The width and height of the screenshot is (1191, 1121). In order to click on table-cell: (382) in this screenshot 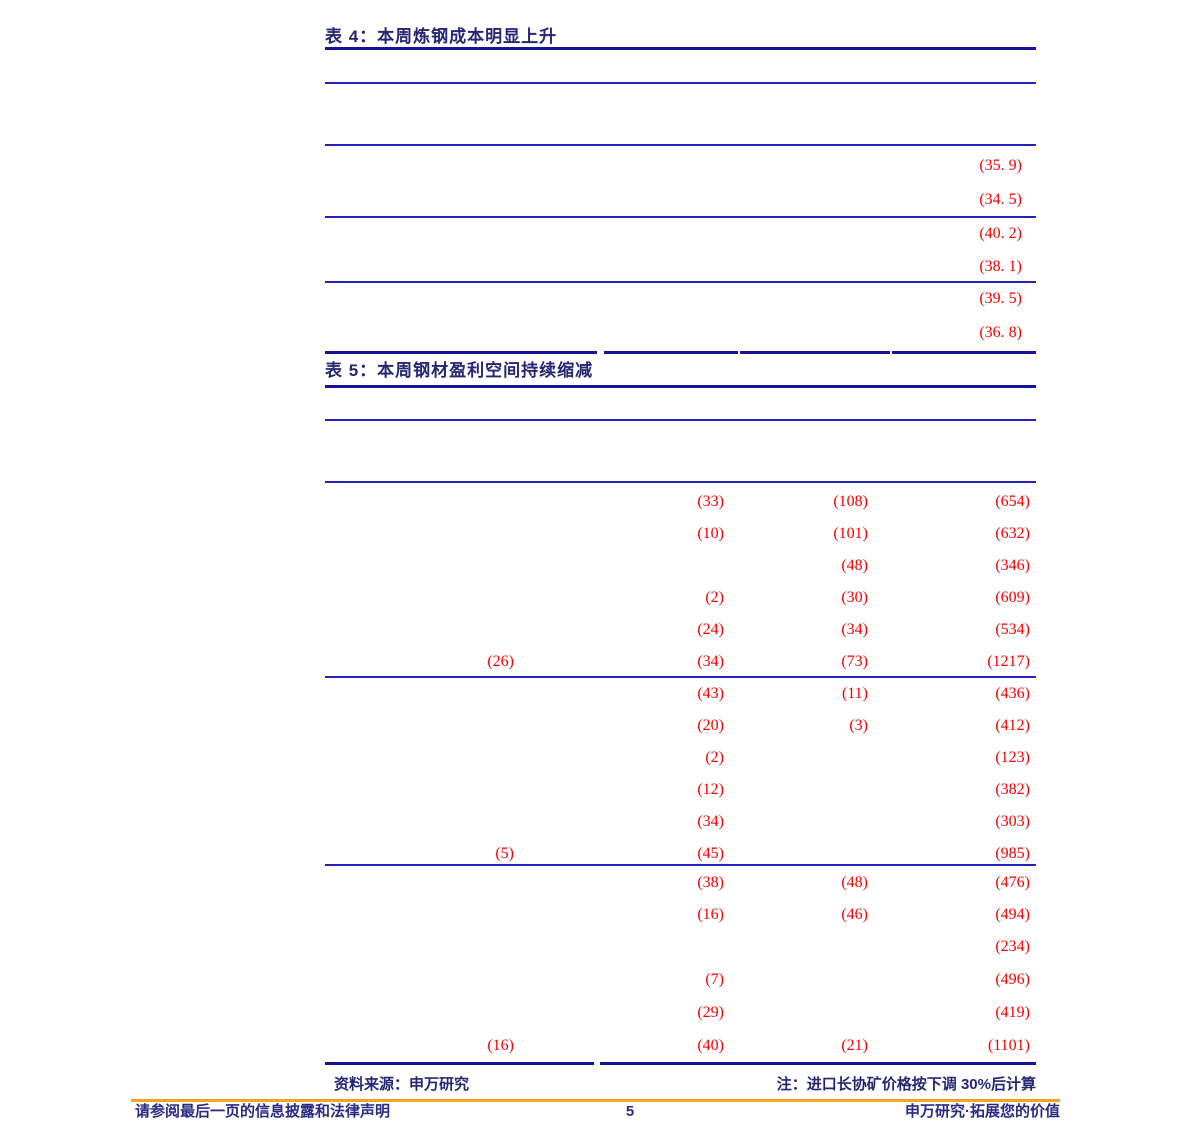, I will do `click(1012, 789)`.